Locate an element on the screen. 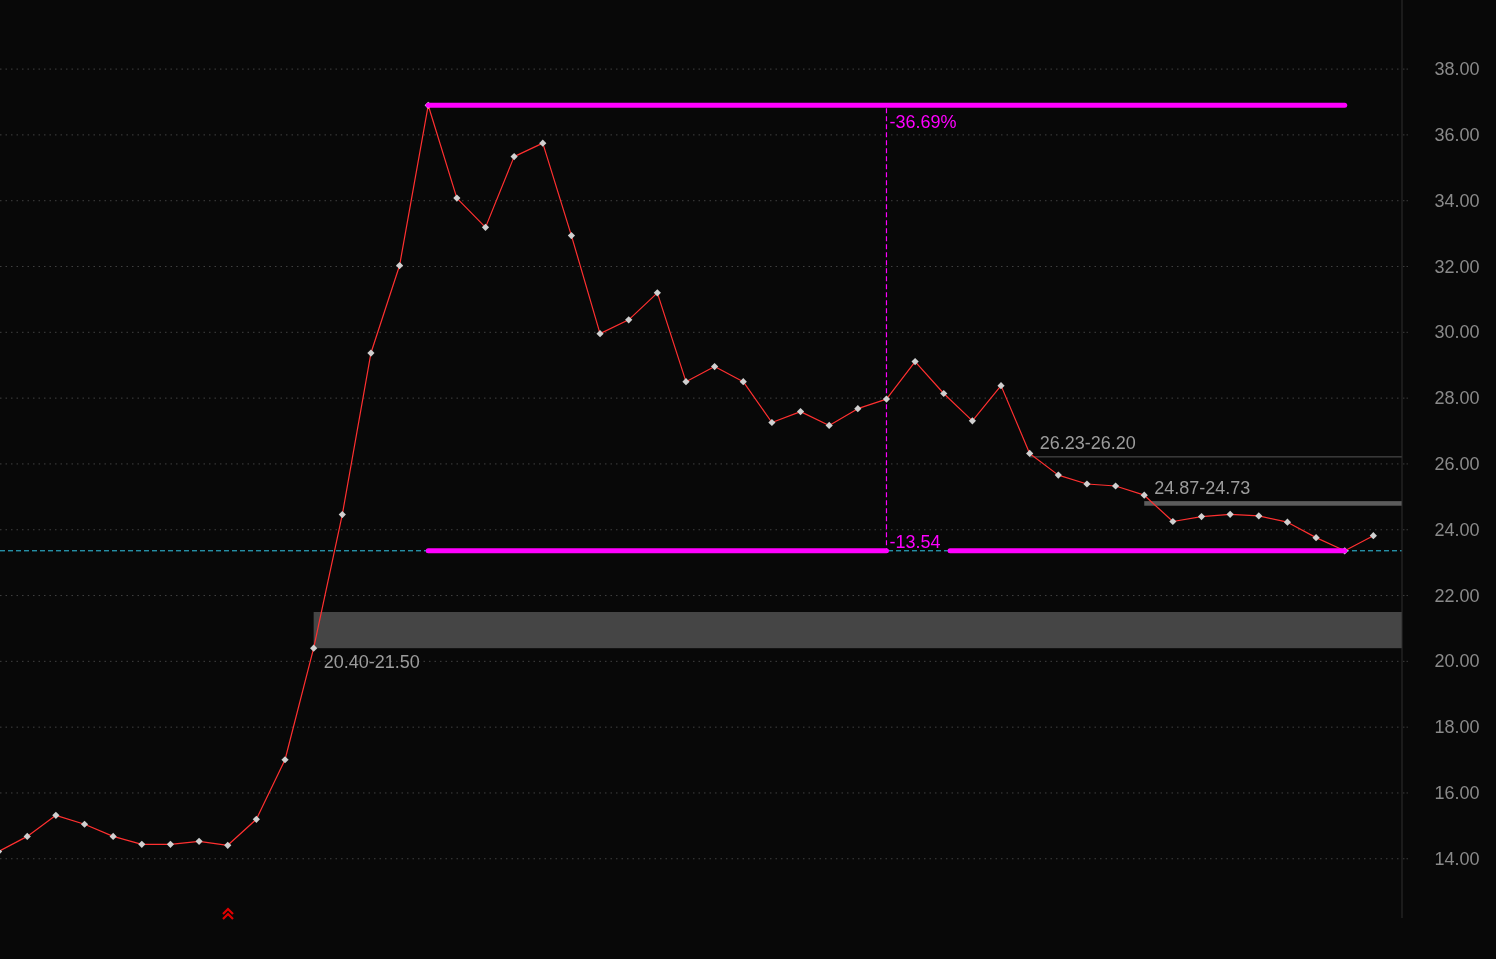 The width and height of the screenshot is (1496, 959). y-tick-label: 36.00 is located at coordinates (1457, 134).